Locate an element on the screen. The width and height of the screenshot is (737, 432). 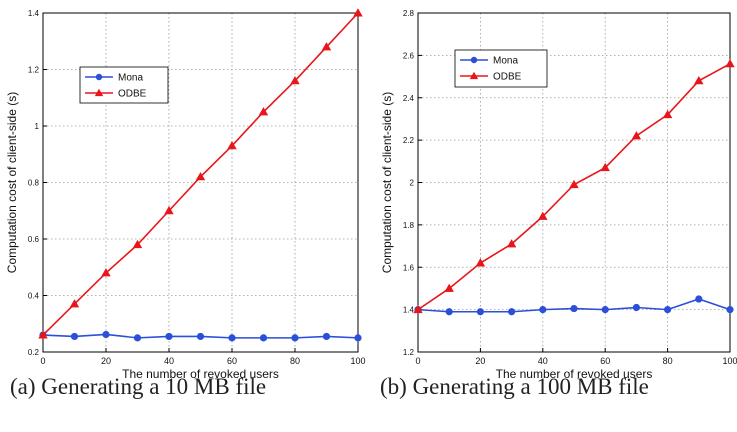
y-tick-label: 0.4 is located at coordinates (34, 296).